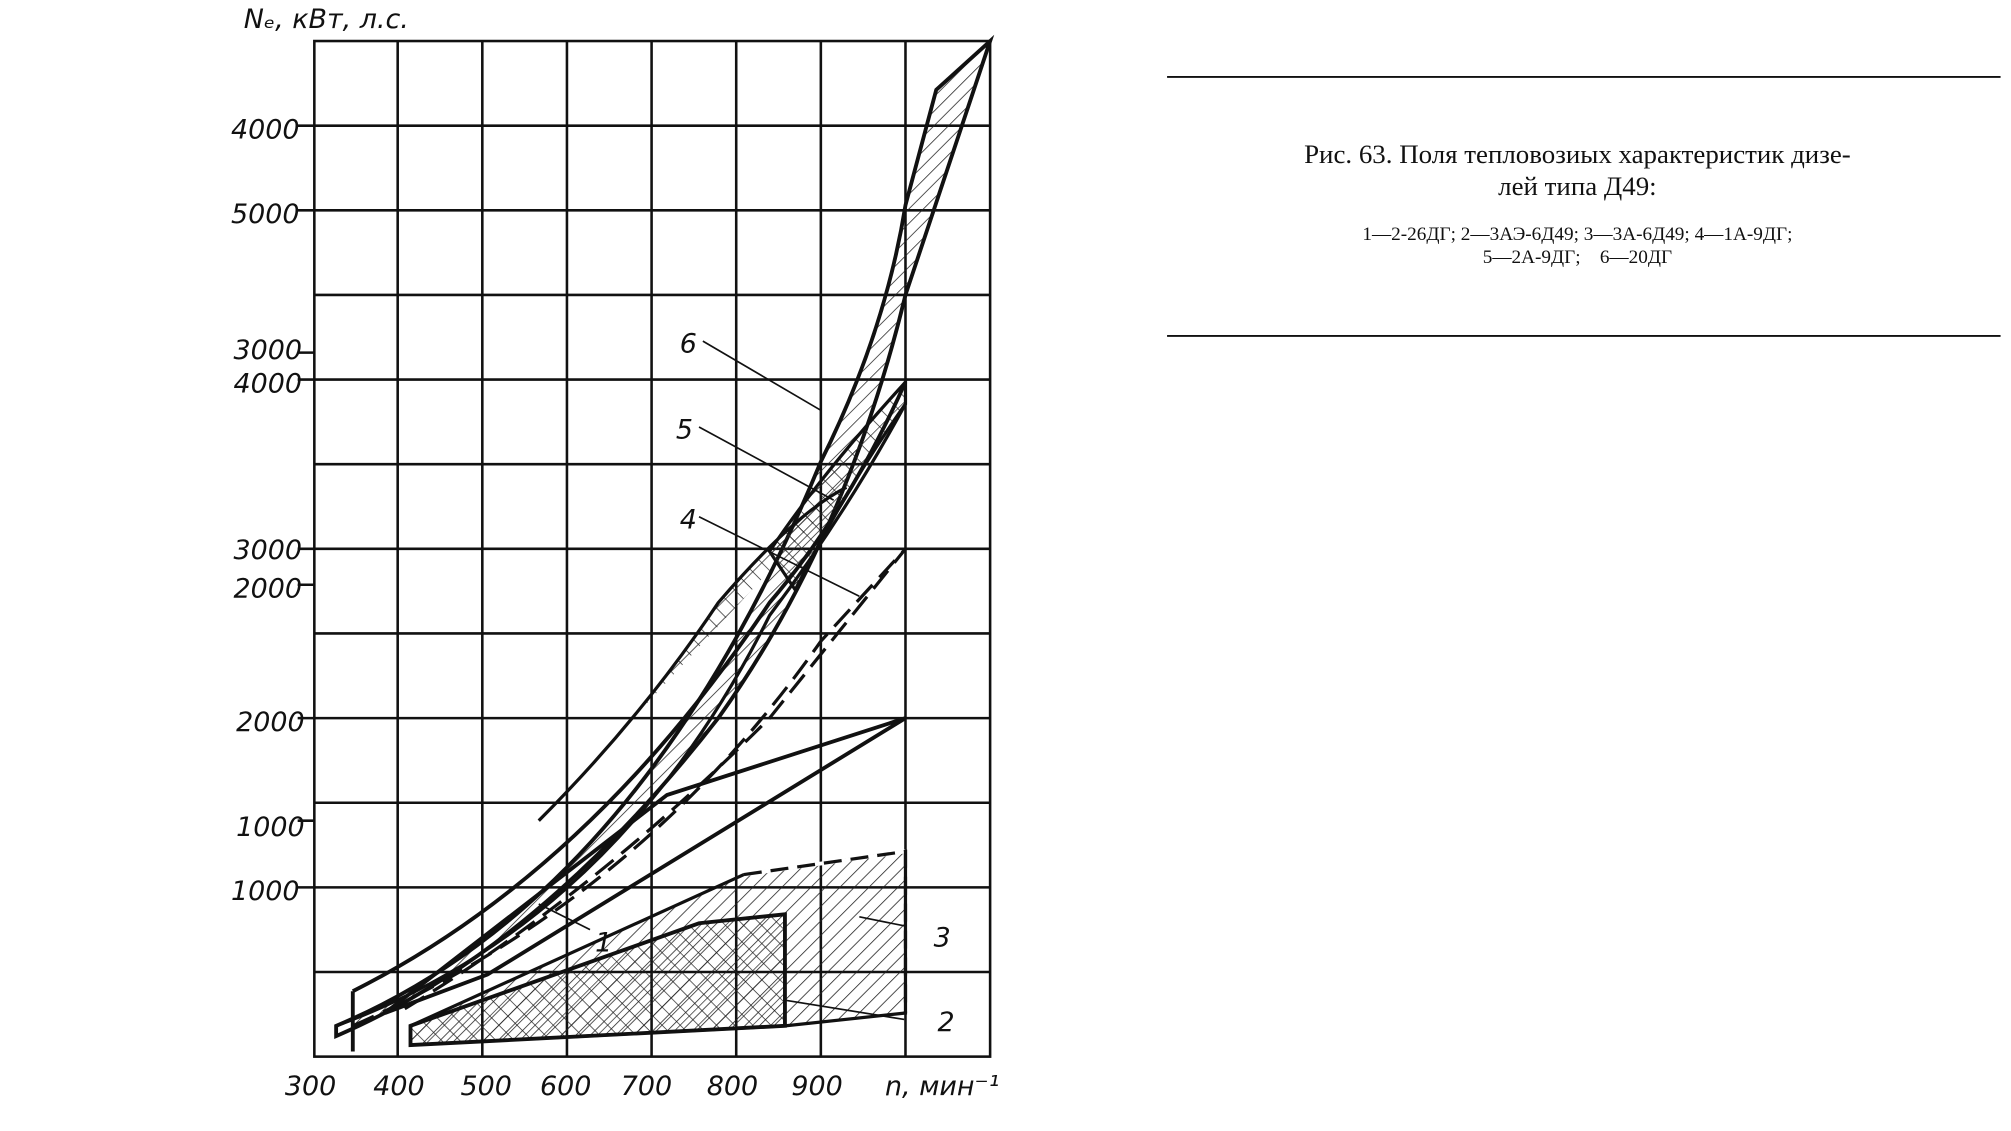 The image size is (2011, 1131). Describe the element at coordinates (946, 1022) in the screenshot. I see `curve-label: 2` at that location.